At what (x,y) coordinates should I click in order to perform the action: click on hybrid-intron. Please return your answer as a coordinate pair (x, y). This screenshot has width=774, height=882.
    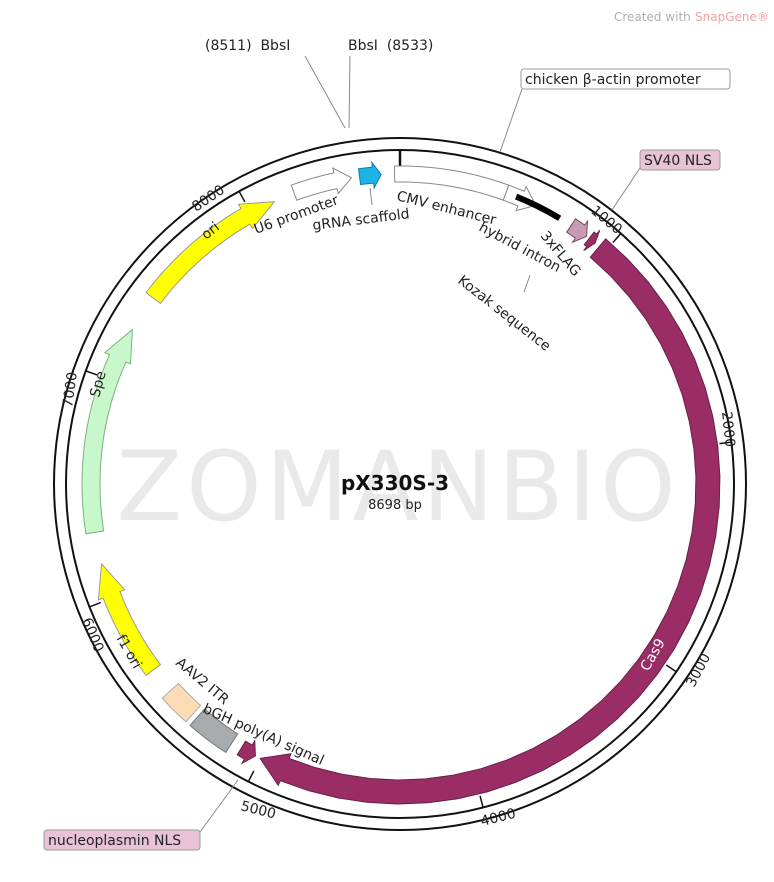
    Looking at the image, I should click on (538, 207).